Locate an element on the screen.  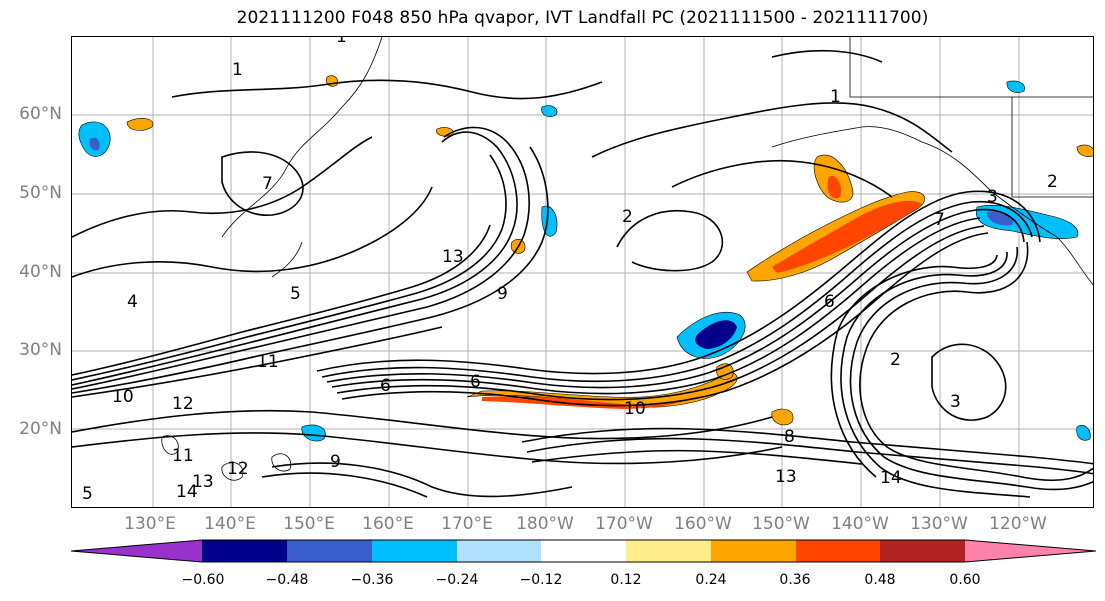
colorbar is located at coordinates (583, 551).